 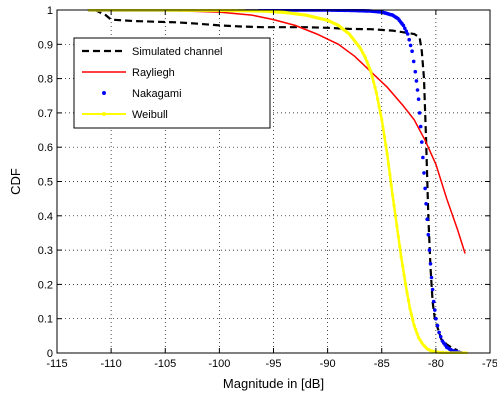 I want to click on x-axis-label: Magnitude in [dB], so click(x=273, y=383).